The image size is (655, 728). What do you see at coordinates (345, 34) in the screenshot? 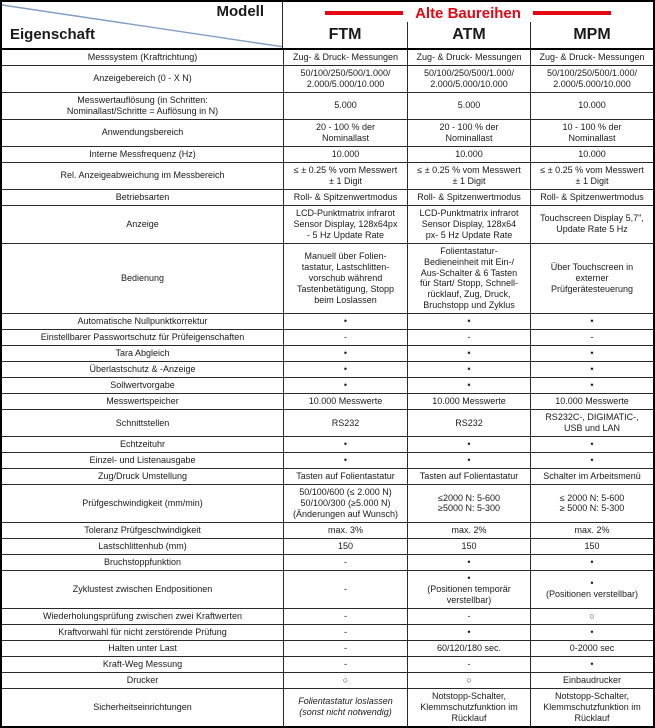
I see `column-header-ftm: FTM` at bounding box center [345, 34].